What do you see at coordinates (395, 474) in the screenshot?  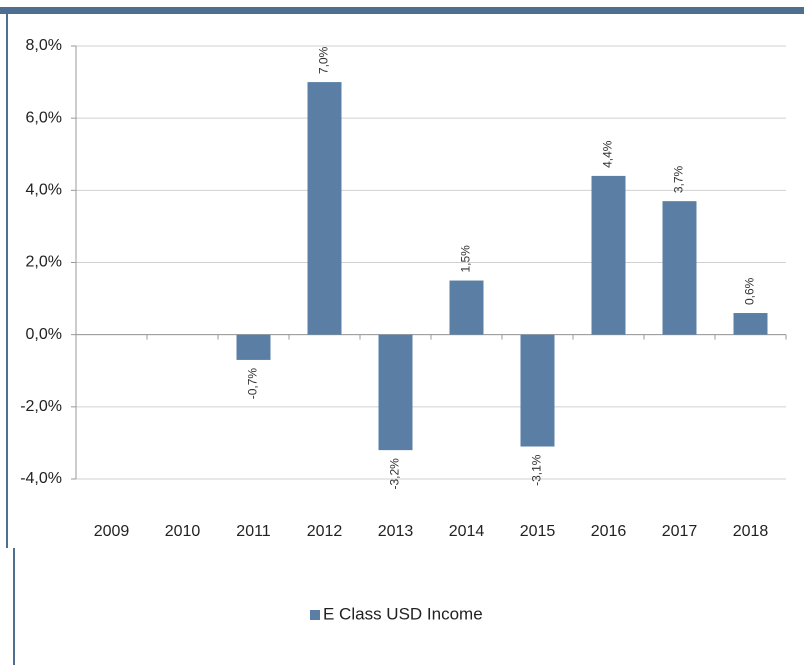 I see `value-label: -3,2%` at bounding box center [395, 474].